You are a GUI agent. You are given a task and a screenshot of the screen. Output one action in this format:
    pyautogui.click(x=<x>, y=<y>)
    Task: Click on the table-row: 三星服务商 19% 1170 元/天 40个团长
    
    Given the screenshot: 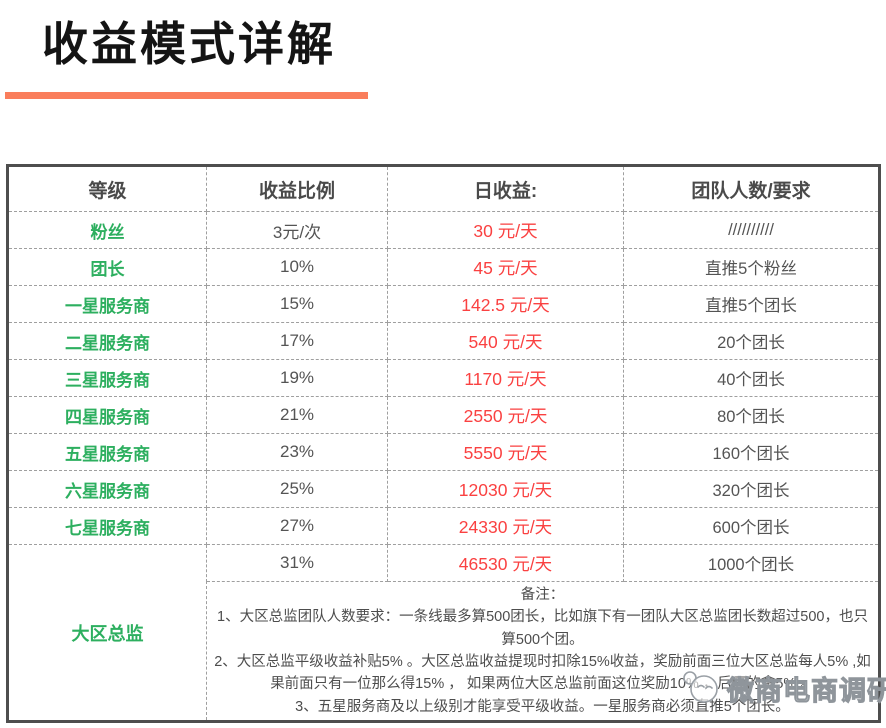 What is the action you would take?
    pyautogui.click(x=443, y=378)
    